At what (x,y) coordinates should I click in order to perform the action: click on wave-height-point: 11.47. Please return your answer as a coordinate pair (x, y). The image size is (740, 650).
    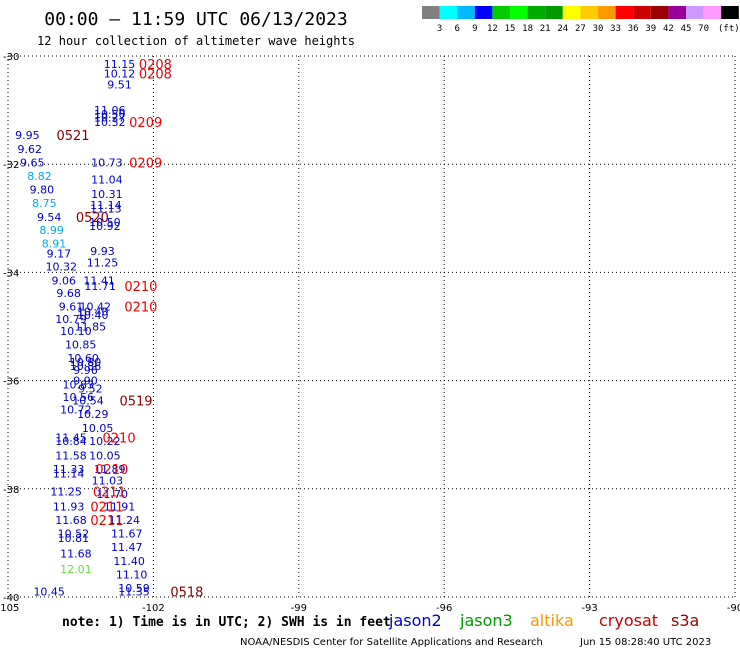
    Looking at the image, I should click on (127, 547).